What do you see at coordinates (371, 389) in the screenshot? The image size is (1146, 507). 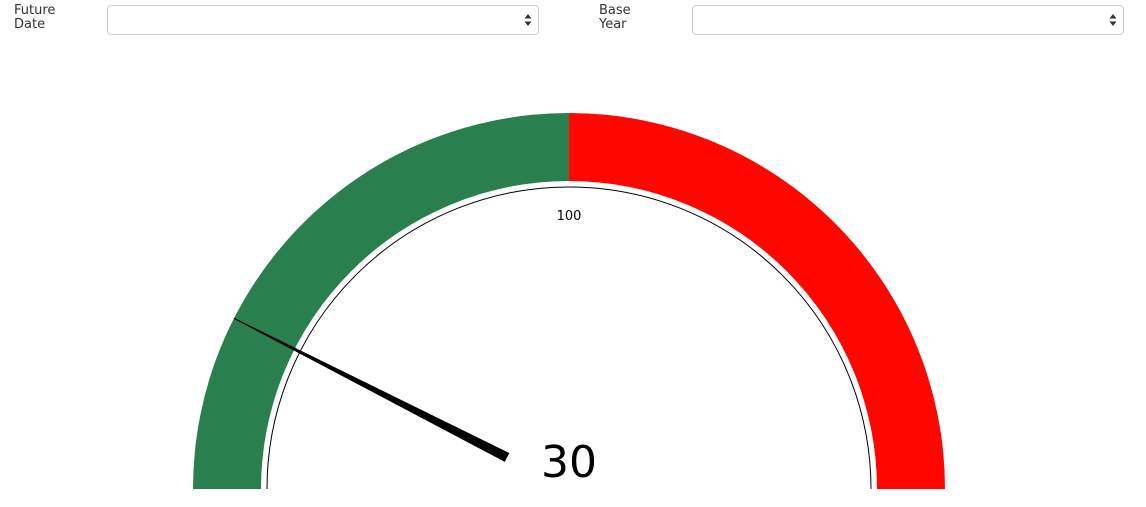 I see `gauge-needle` at bounding box center [371, 389].